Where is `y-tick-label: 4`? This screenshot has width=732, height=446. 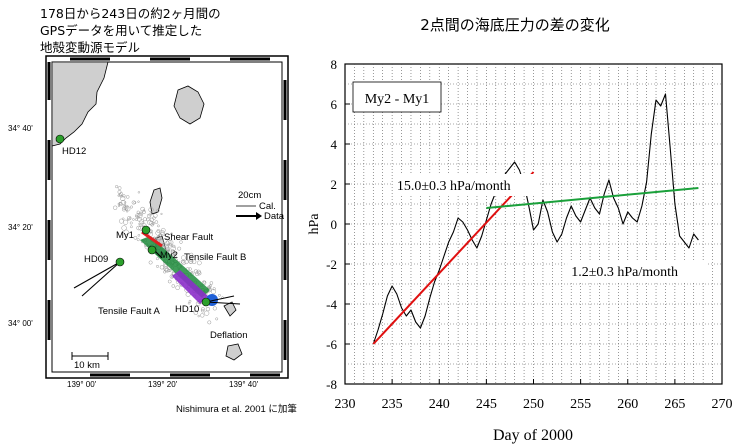 y-tick-label: 4 is located at coordinates (334, 144).